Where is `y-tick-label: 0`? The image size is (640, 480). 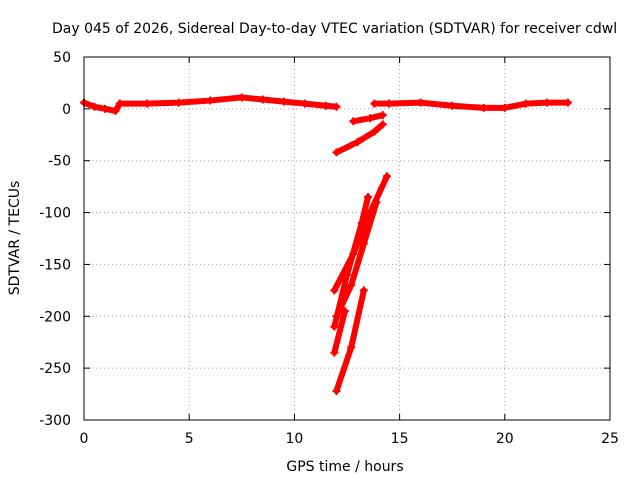 y-tick-label: 0 is located at coordinates (66, 110).